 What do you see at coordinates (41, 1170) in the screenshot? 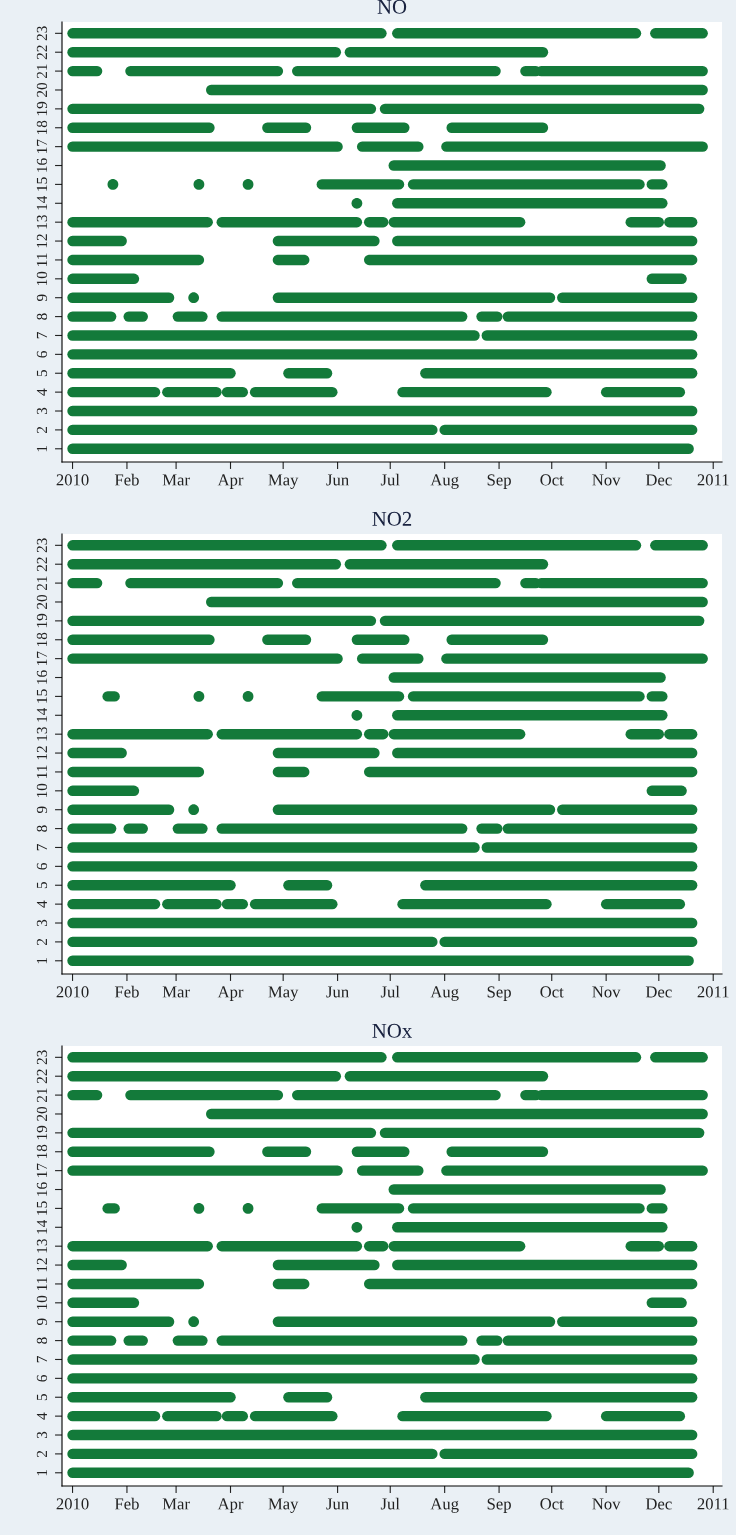
I see `y-tick-label: 17` at bounding box center [41, 1170].